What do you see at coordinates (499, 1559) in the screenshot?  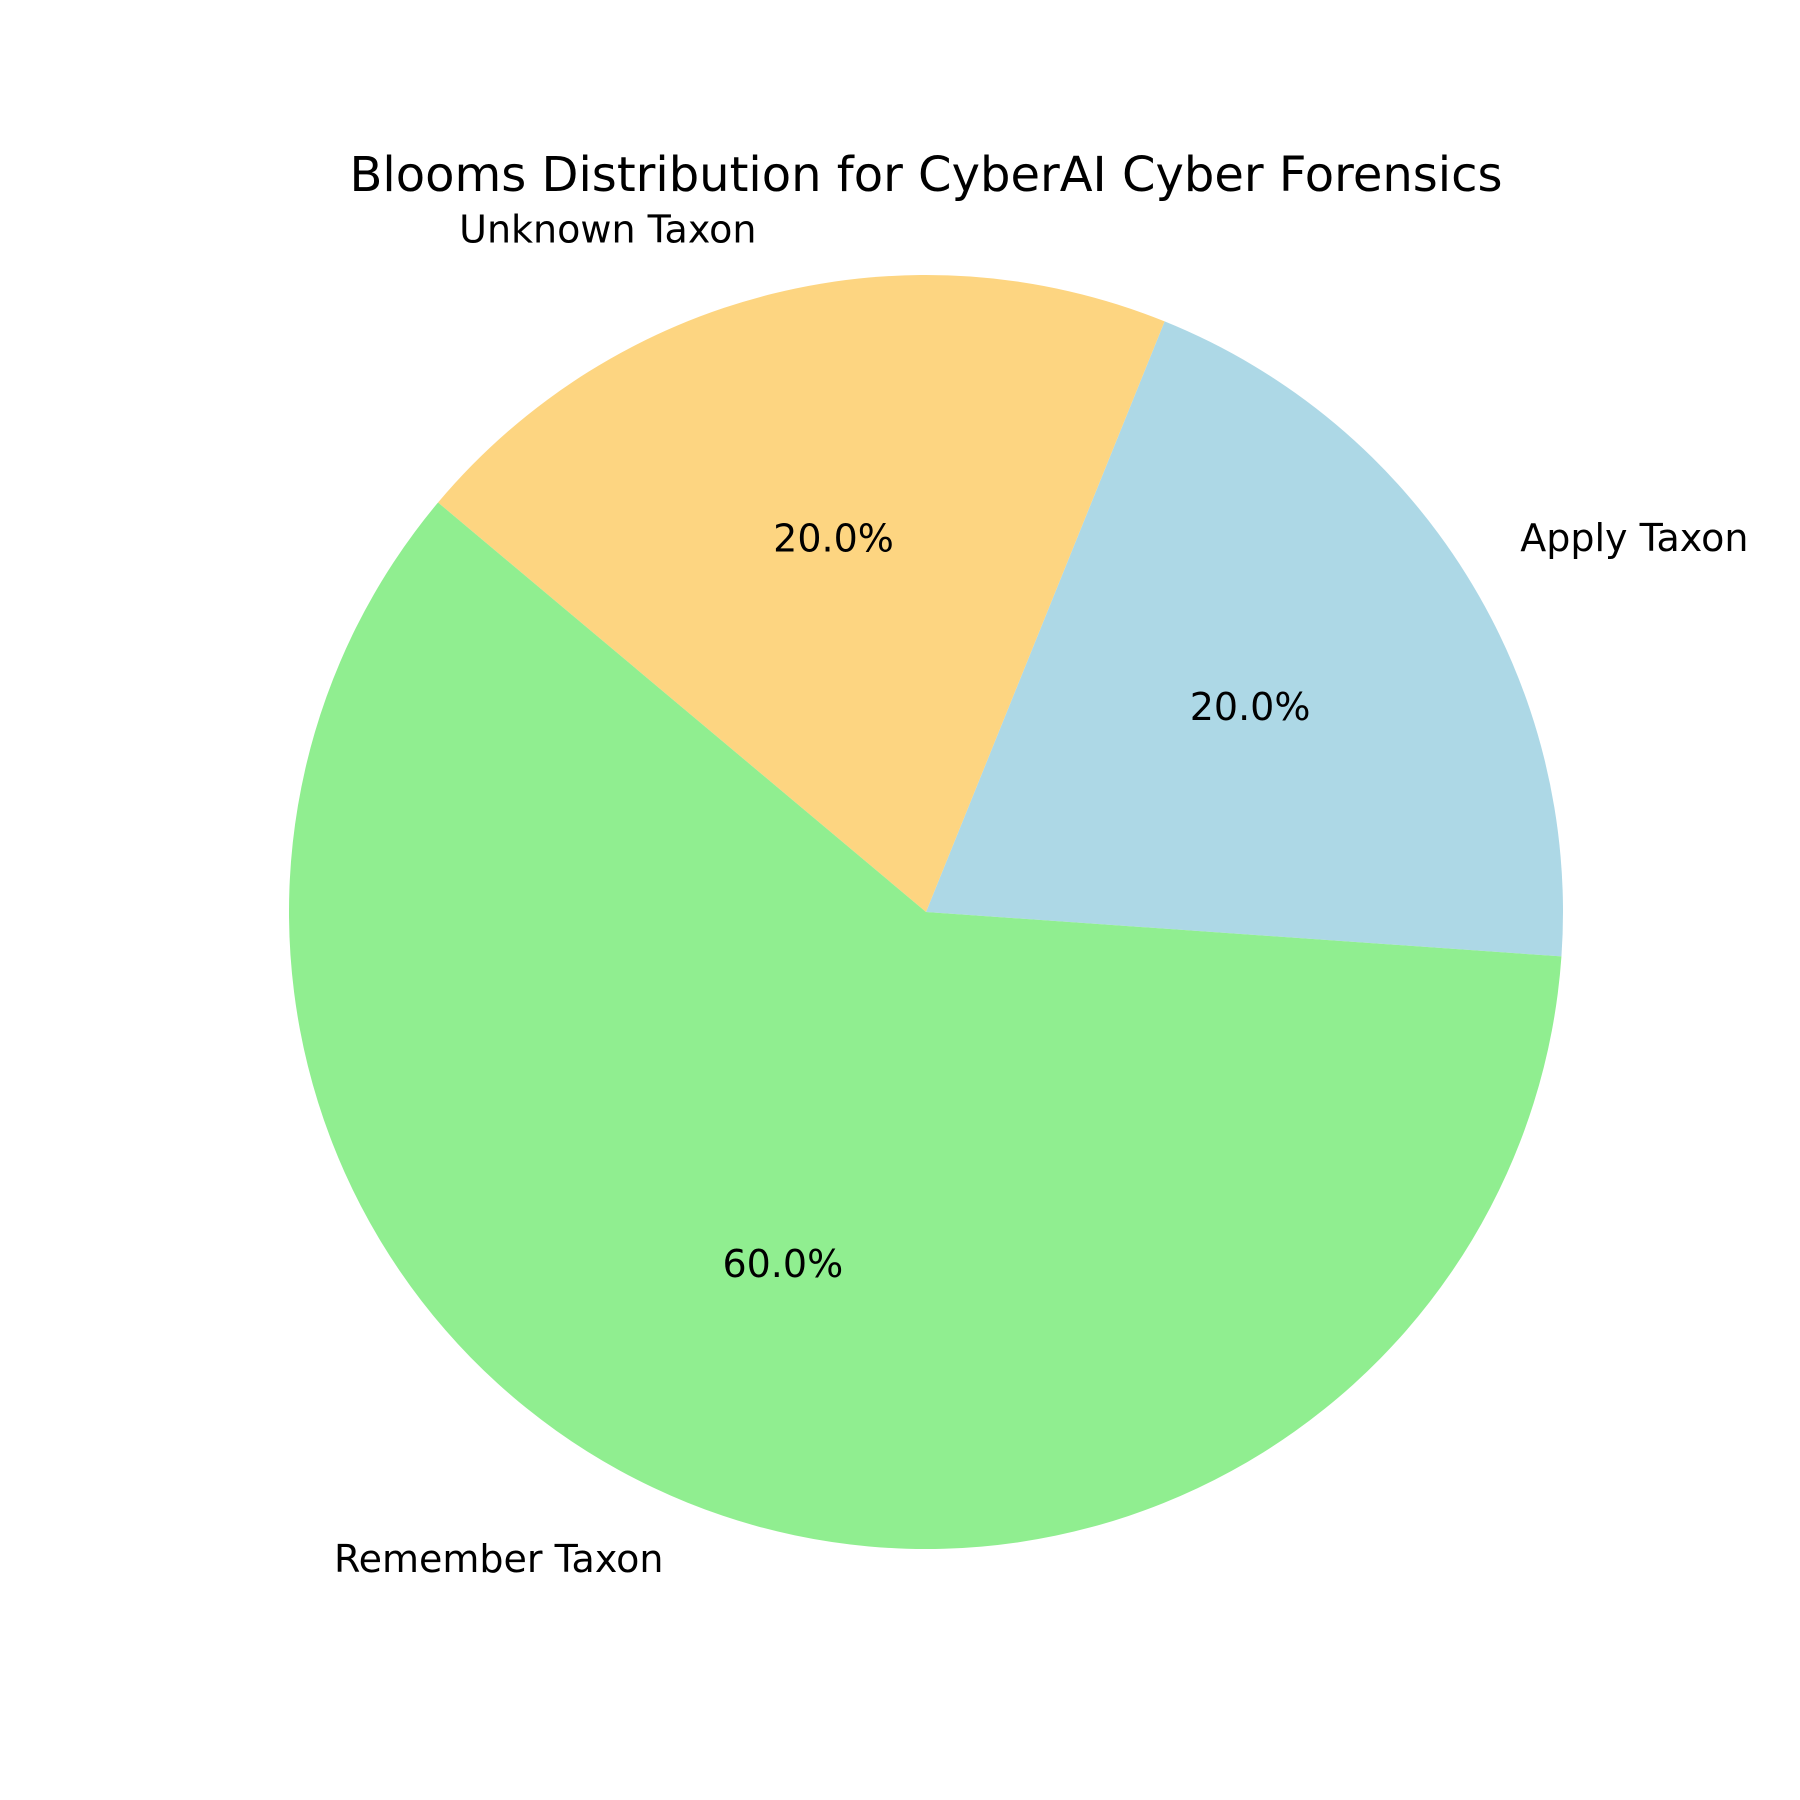 I see `slice-label: Remember Taxon` at bounding box center [499, 1559].